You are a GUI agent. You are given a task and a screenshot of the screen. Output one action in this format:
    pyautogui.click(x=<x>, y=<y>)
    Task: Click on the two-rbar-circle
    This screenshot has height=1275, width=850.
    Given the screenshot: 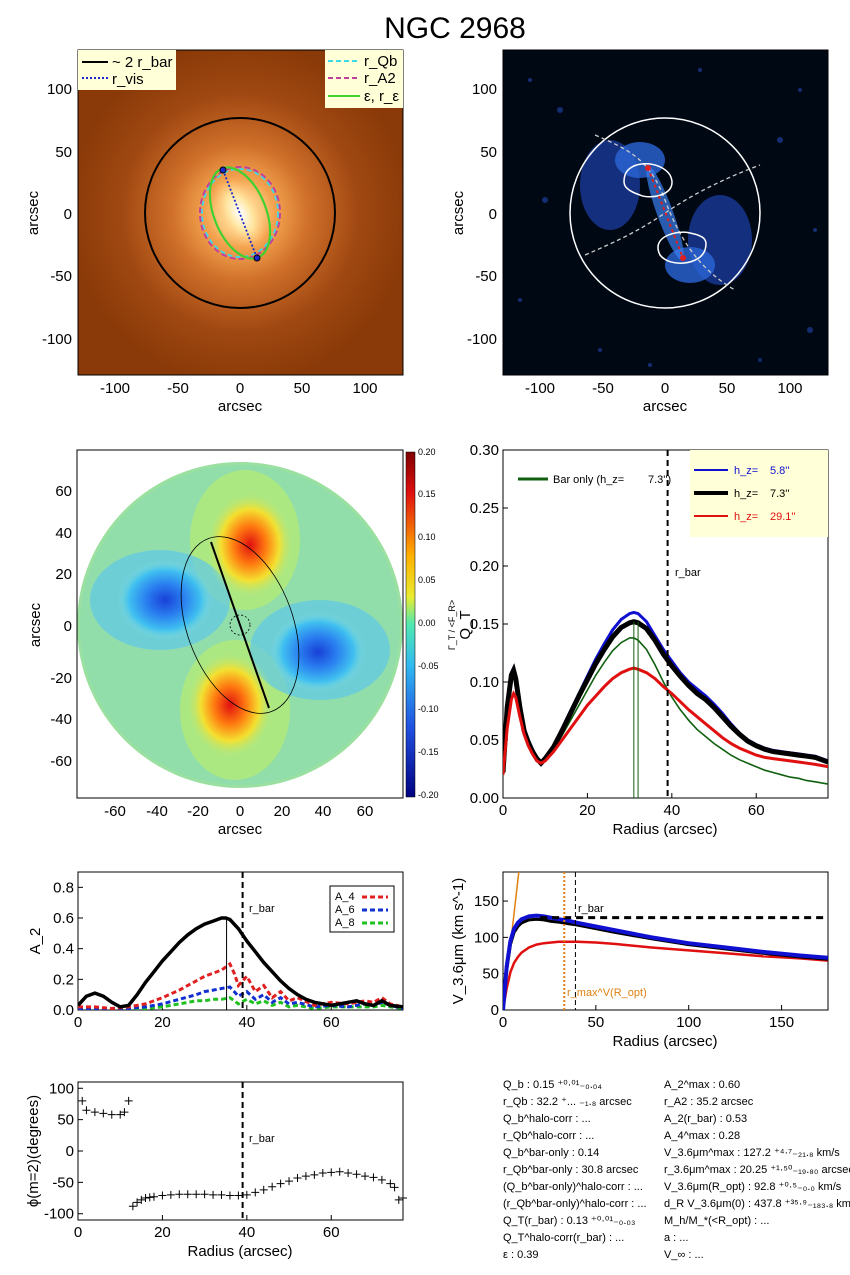 What is the action you would take?
    pyautogui.click(x=665, y=213)
    